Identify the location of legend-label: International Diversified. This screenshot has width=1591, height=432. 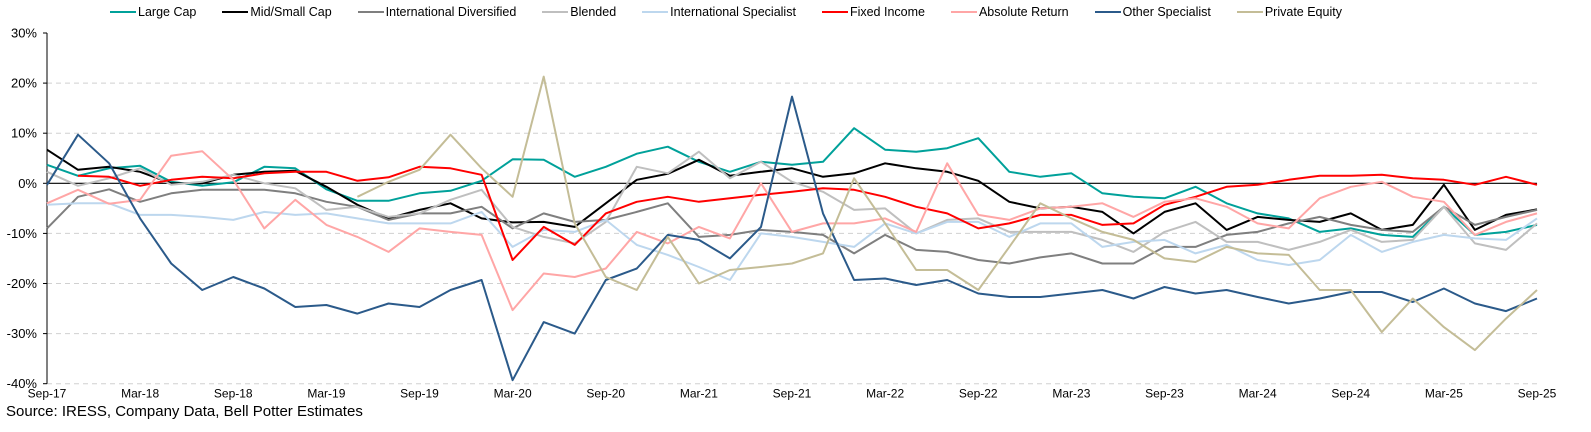
(451, 12).